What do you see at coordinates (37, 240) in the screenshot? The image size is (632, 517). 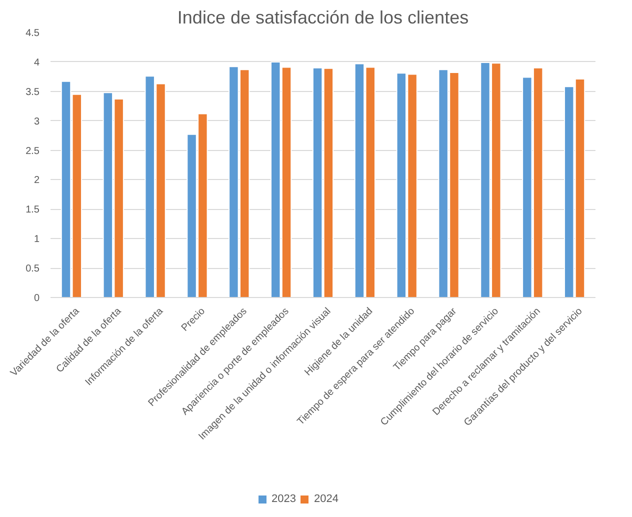 I see `y-tick-label: 1` at bounding box center [37, 240].